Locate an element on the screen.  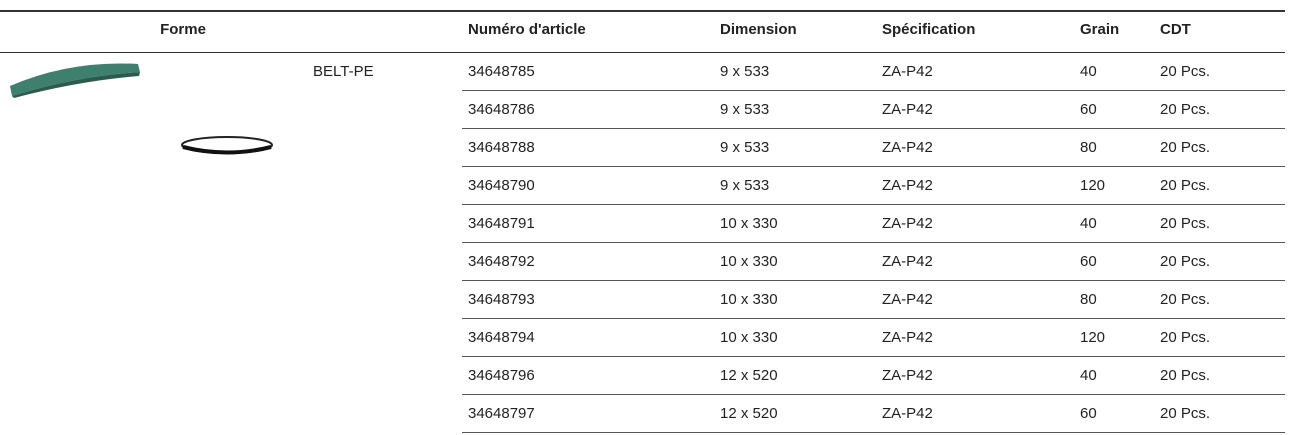
column-header: Grain is located at coordinates (1100, 29).